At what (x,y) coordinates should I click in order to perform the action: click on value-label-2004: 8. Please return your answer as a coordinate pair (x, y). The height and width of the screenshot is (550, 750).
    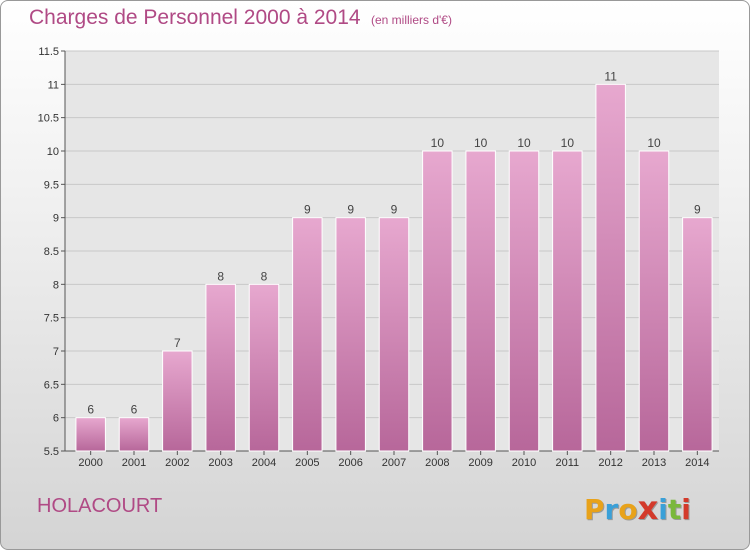
    Looking at the image, I should click on (264, 276).